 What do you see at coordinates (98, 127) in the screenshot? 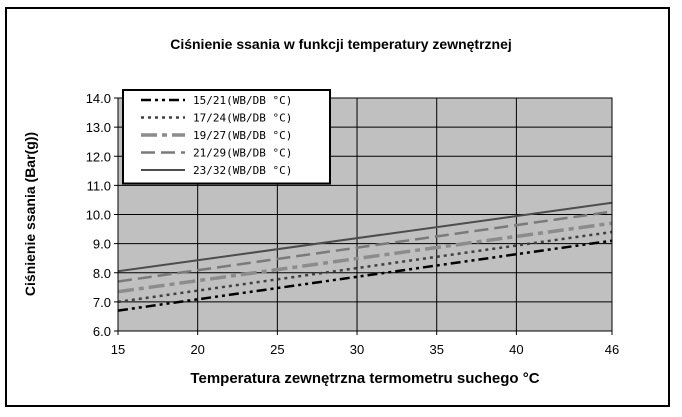
I see `y-tick-label: 13.0` at bounding box center [98, 127].